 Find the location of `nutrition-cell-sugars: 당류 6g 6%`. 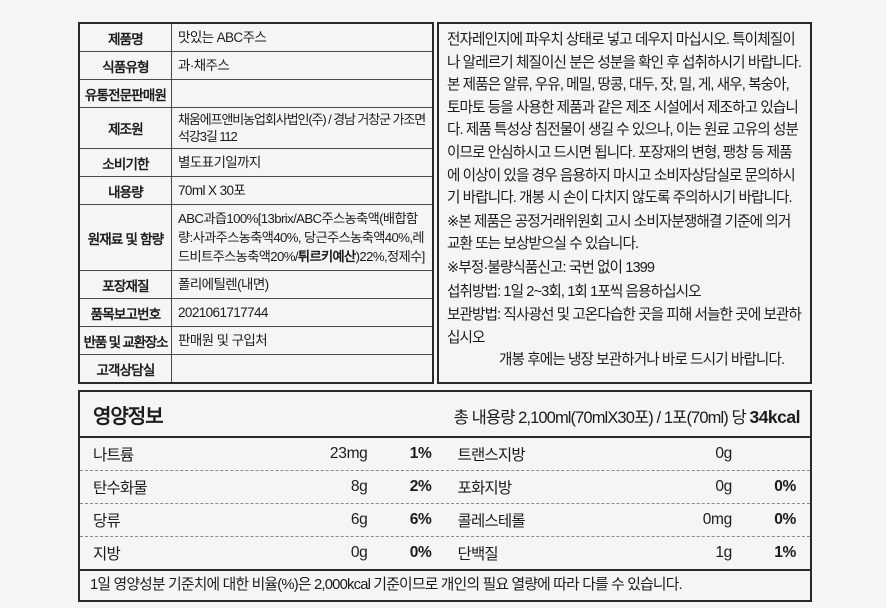

nutrition-cell-sugars: 당류 6g 6% is located at coordinates (262, 520).